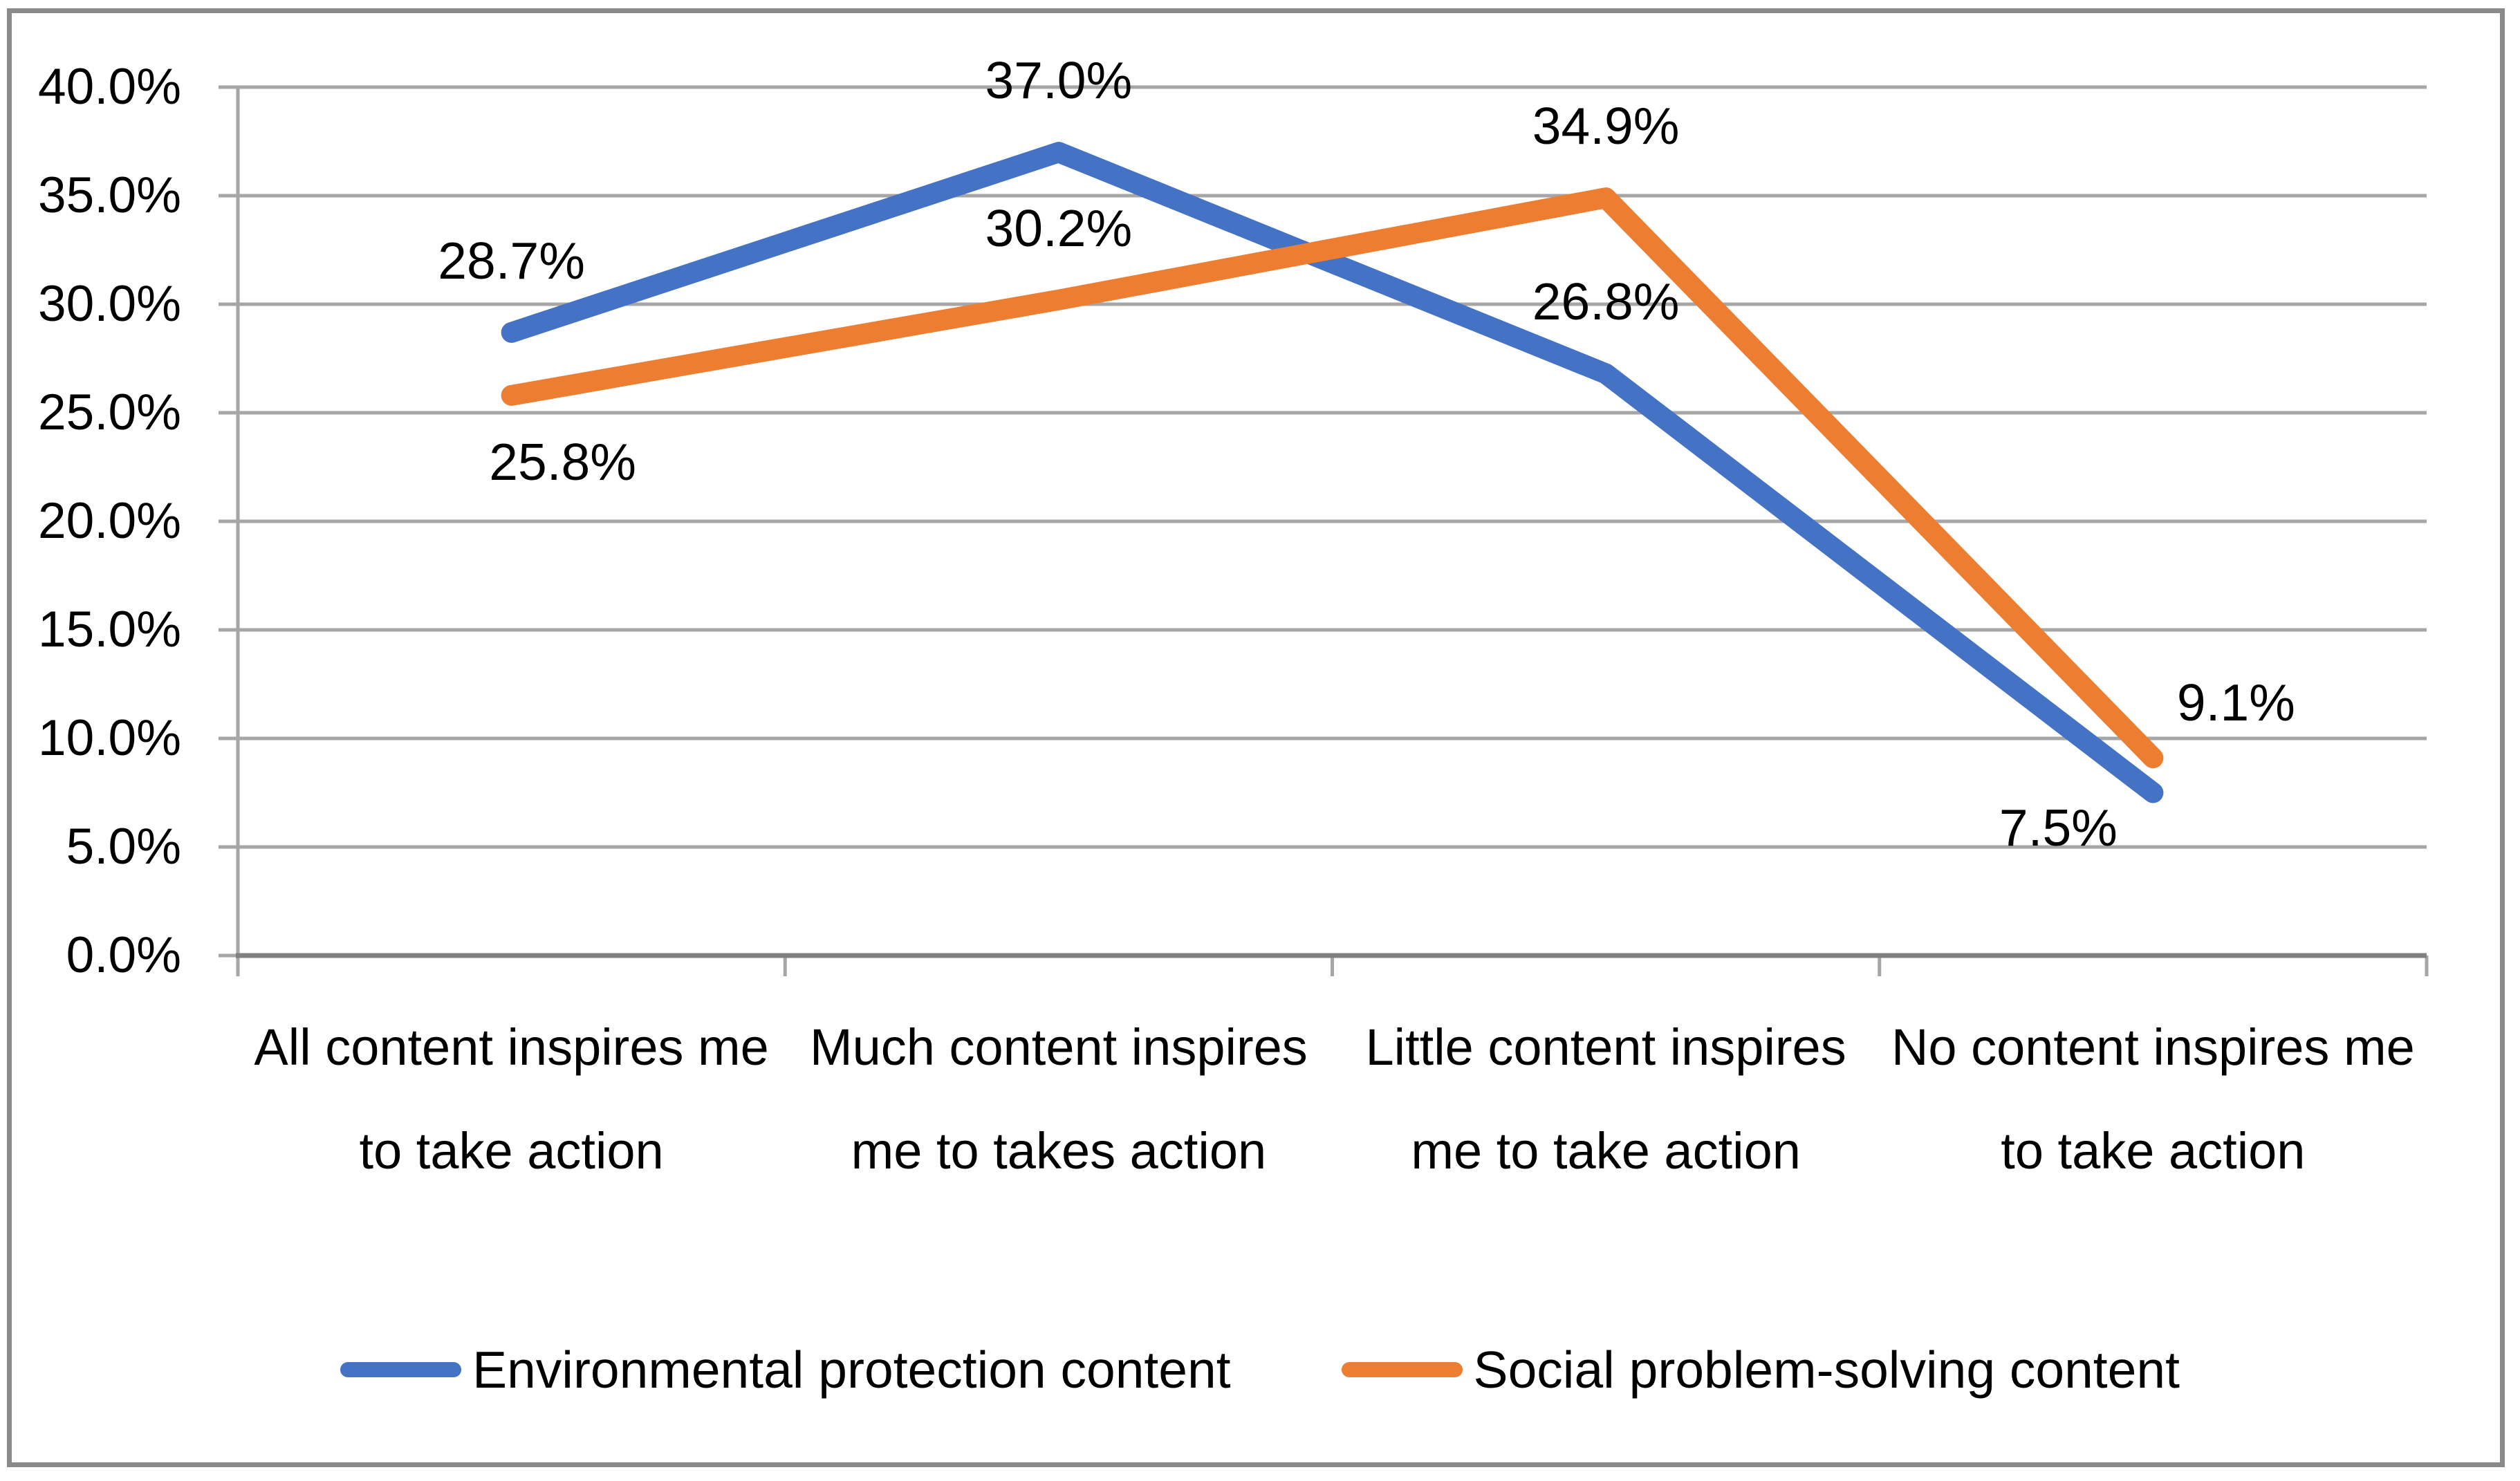 The image size is (2520, 1481). Describe the element at coordinates (511, 1099) in the screenshot. I see `x-category-label: All content inspires me to take action` at that location.